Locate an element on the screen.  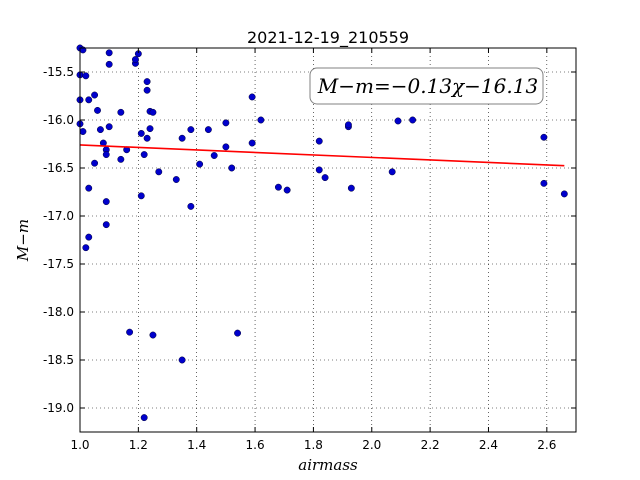
fit-layer is located at coordinates (322, 155).